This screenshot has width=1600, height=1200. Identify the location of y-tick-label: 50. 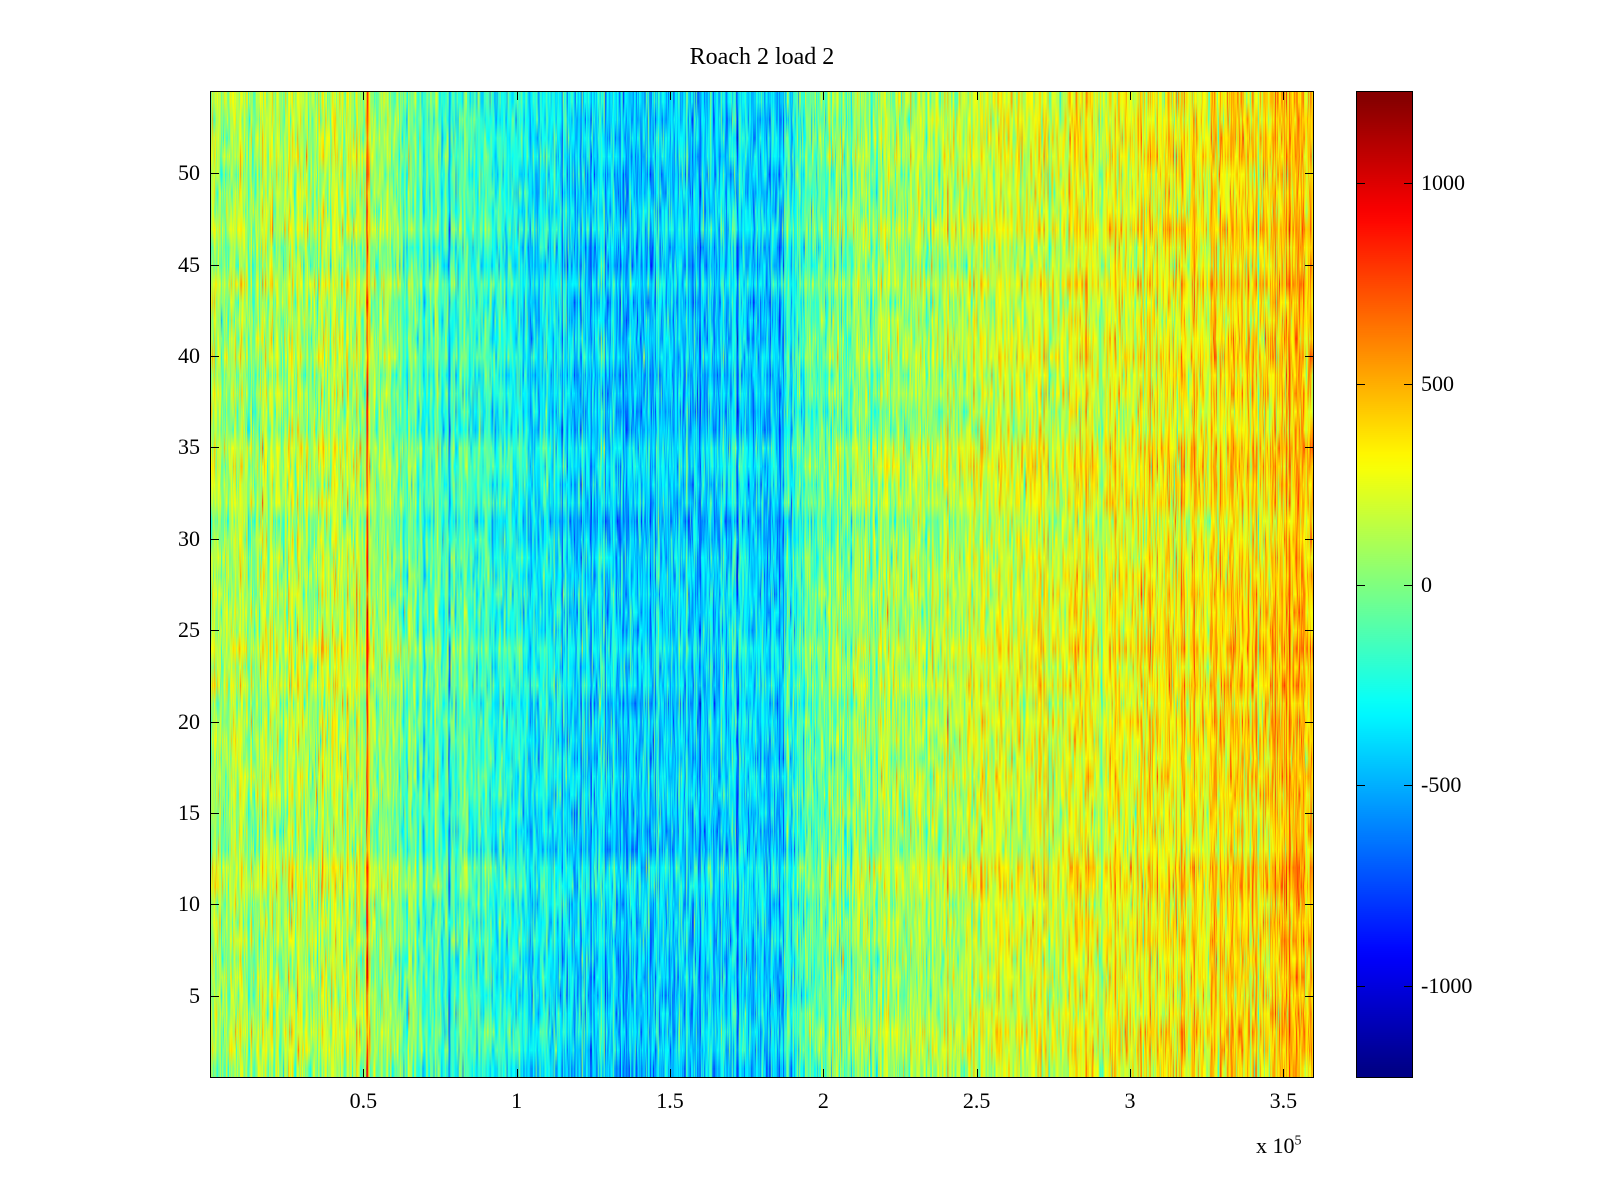
(189, 173).